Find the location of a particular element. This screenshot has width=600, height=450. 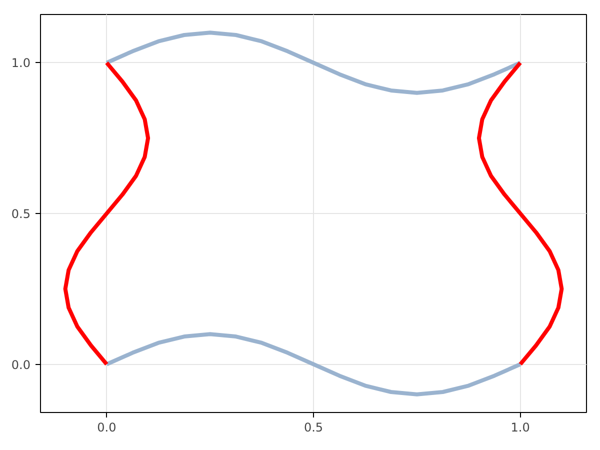

y-tick-label: 0.5 is located at coordinates (21, 214).